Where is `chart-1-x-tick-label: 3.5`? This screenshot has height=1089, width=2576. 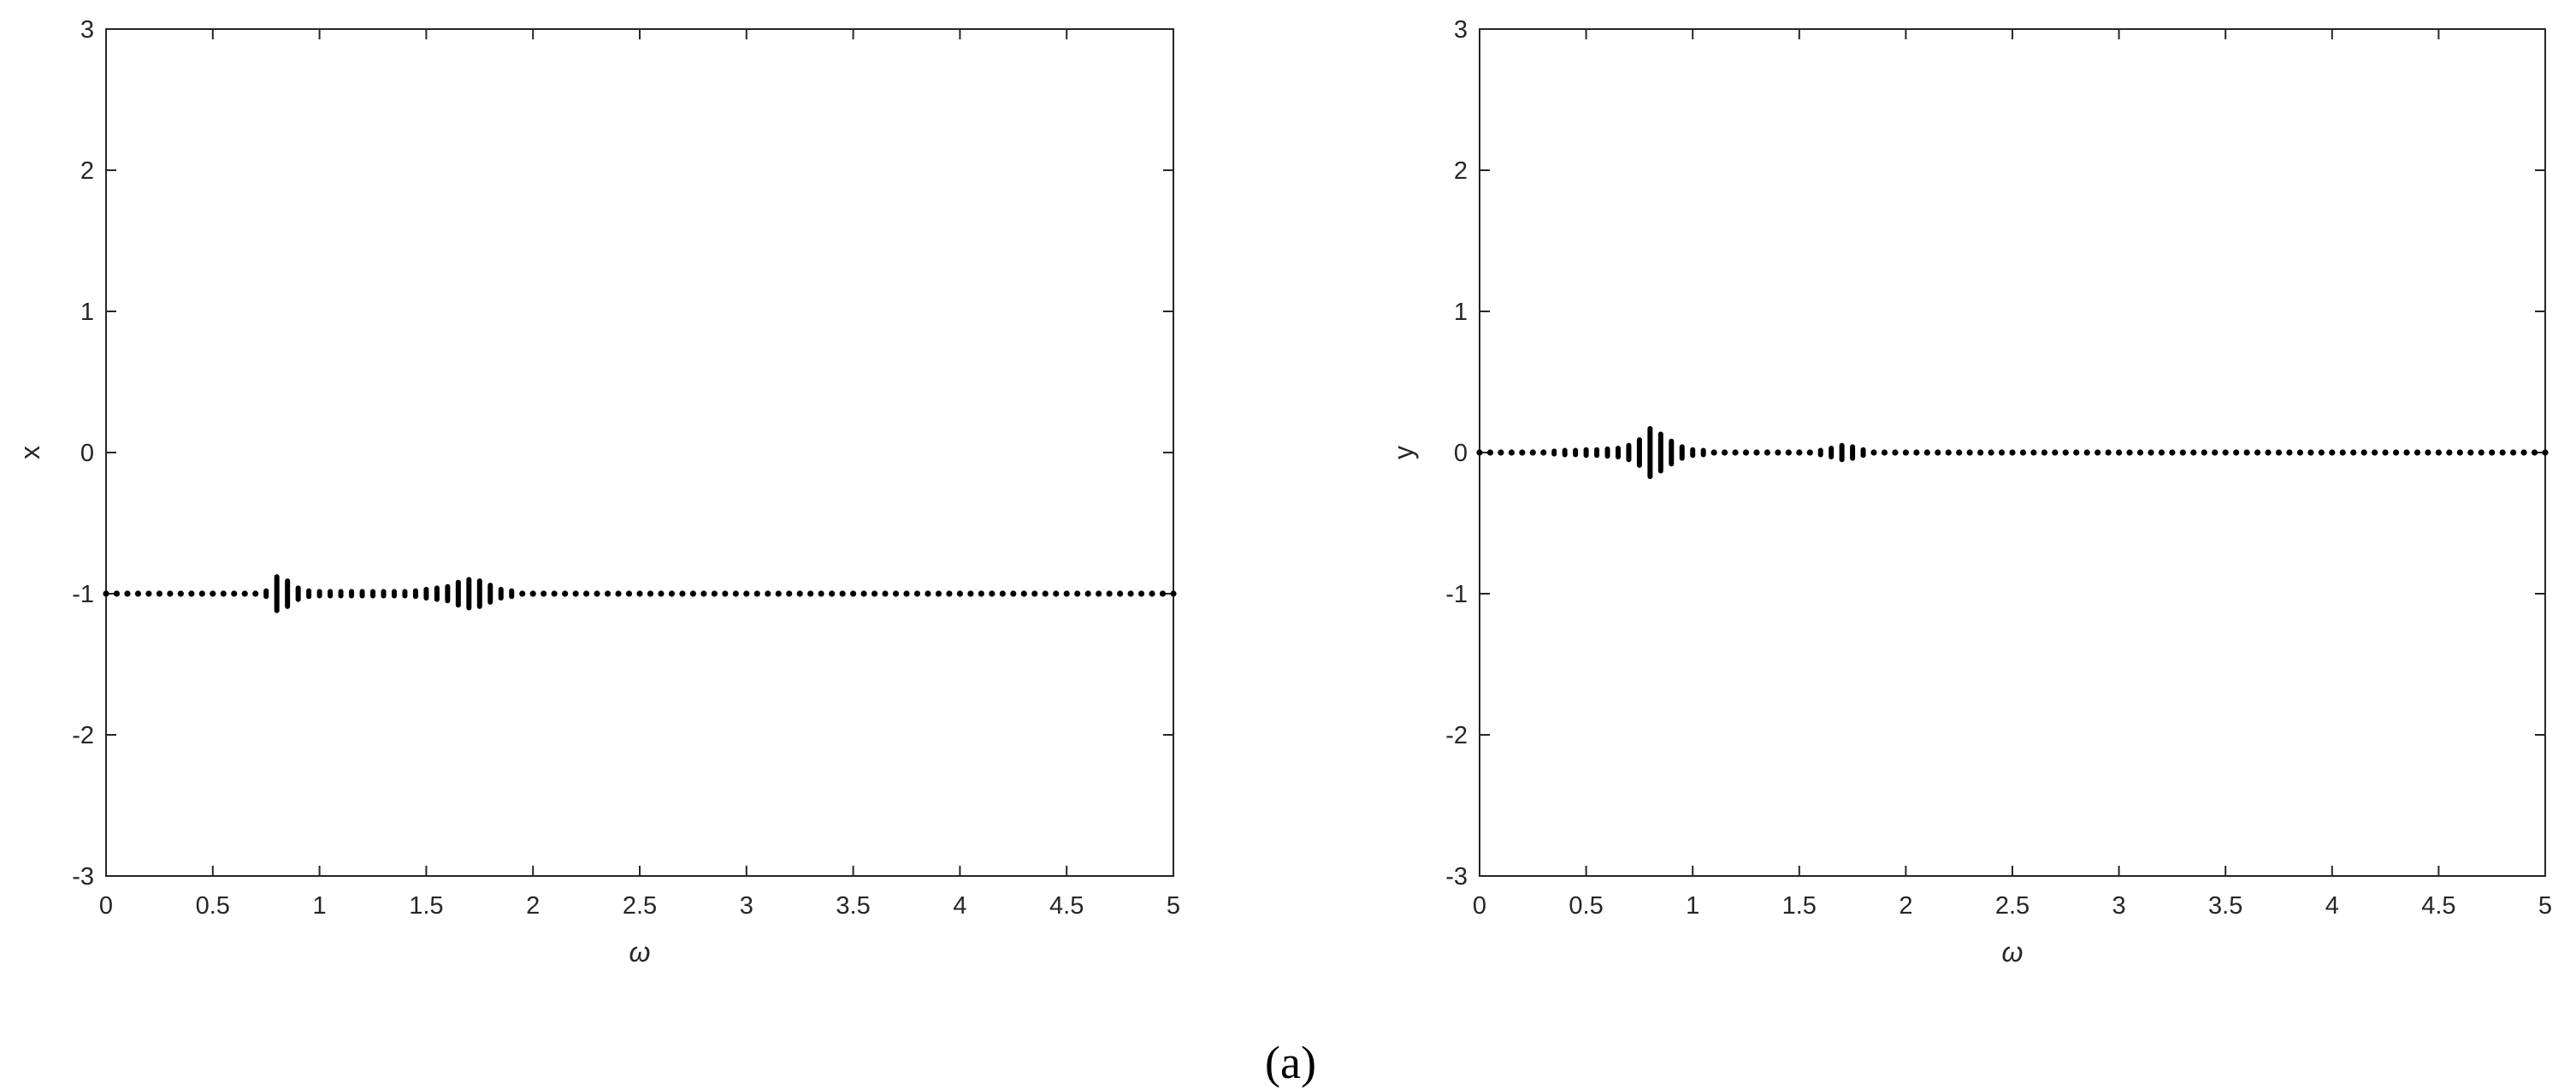
chart-1-x-tick-label: 3.5 is located at coordinates (2225, 906).